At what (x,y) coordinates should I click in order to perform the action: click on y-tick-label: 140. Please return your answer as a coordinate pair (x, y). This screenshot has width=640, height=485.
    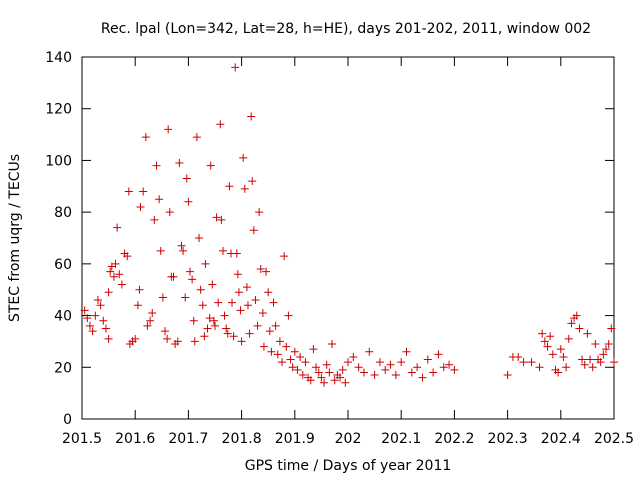
    Looking at the image, I should click on (58, 58).